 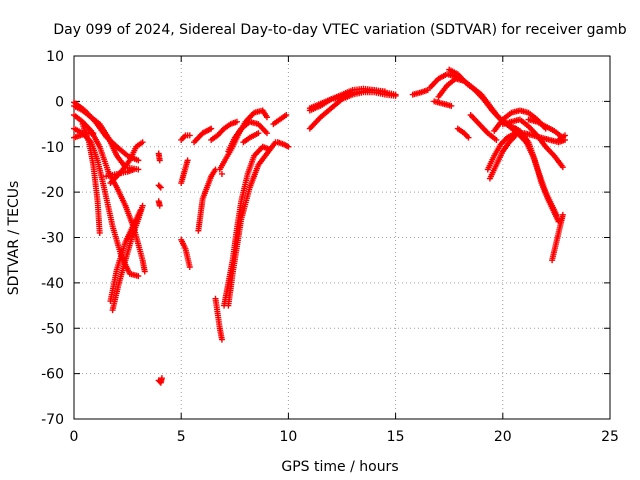 What do you see at coordinates (74, 437) in the screenshot?
I see `x-tick-label: 0` at bounding box center [74, 437].